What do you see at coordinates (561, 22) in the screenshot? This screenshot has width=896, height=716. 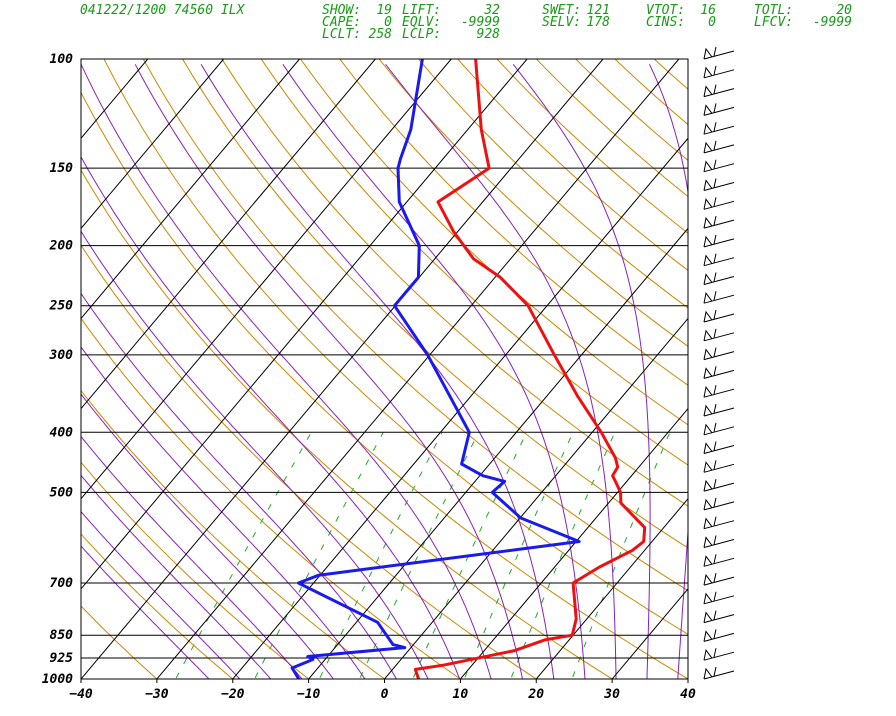 I see `index-key: SELV:` at bounding box center [561, 22].